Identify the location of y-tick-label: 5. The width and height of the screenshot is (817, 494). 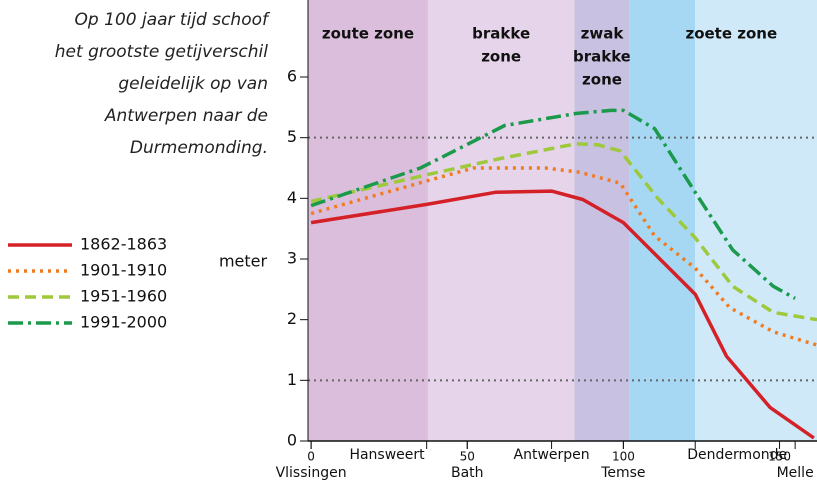
(292, 136).